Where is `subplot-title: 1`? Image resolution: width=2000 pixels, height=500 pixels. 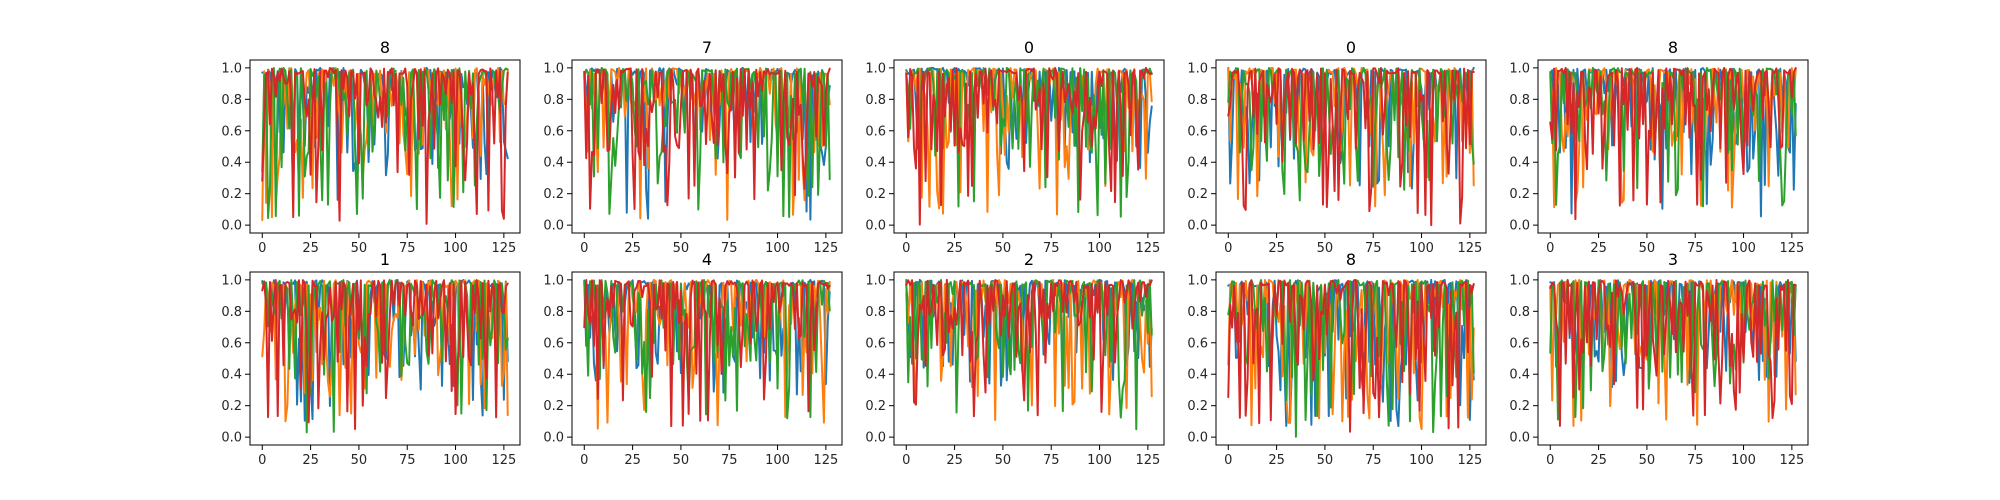 subplot-title: 1 is located at coordinates (385, 259).